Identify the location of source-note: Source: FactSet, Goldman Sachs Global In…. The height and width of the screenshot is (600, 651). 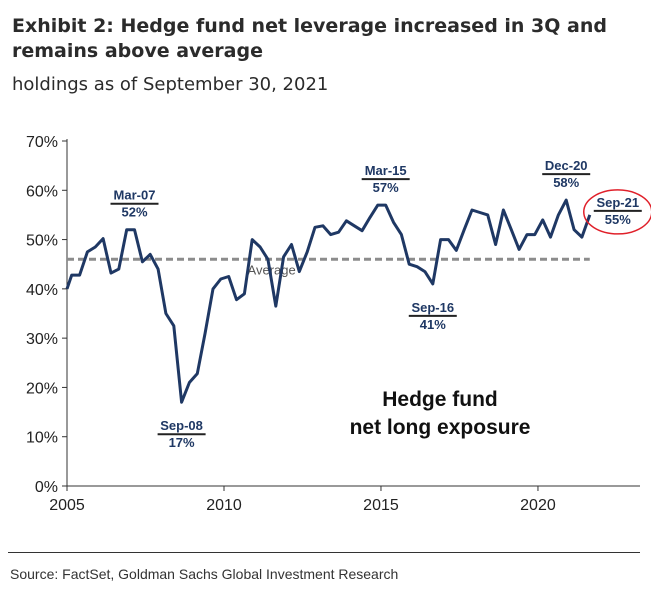
(204, 574).